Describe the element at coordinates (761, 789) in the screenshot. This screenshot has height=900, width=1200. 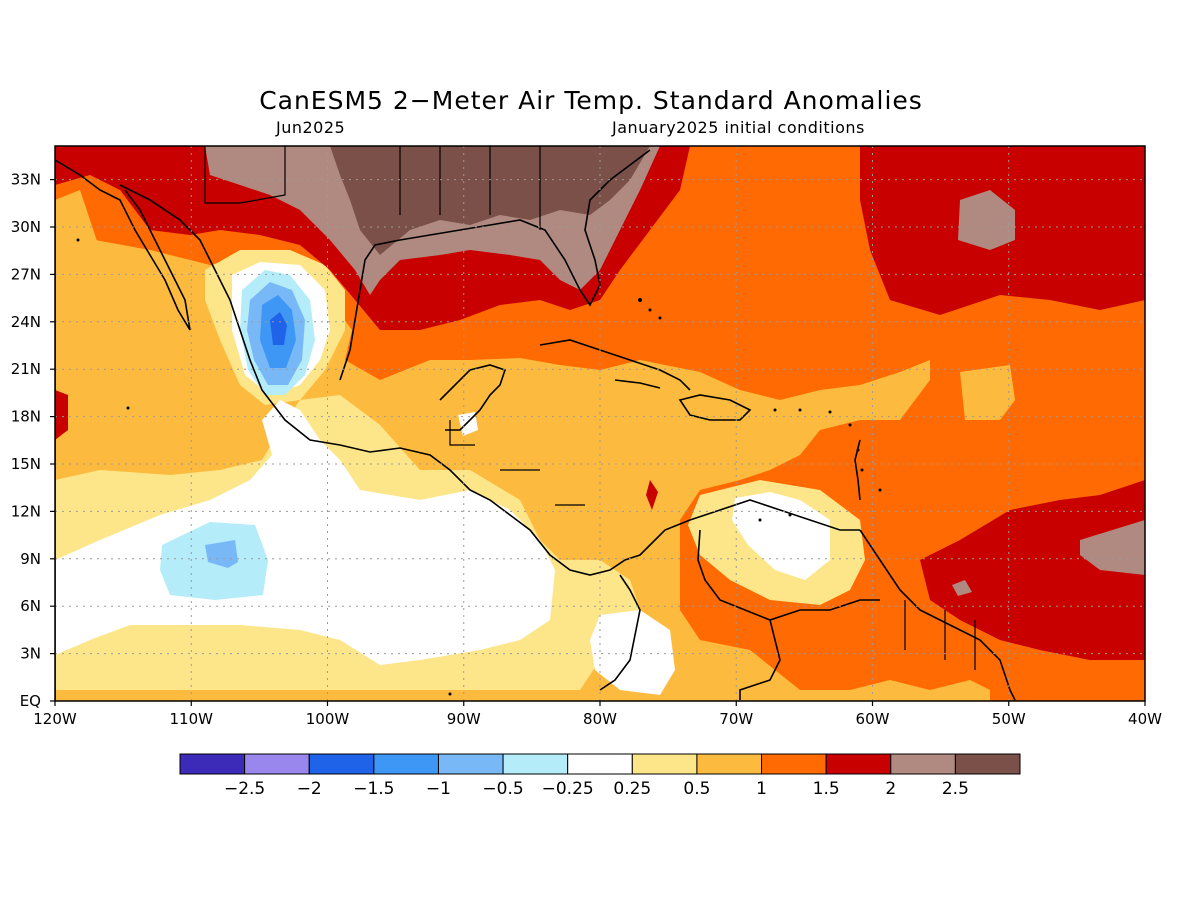
I see `colorbar-label: 1` at that location.